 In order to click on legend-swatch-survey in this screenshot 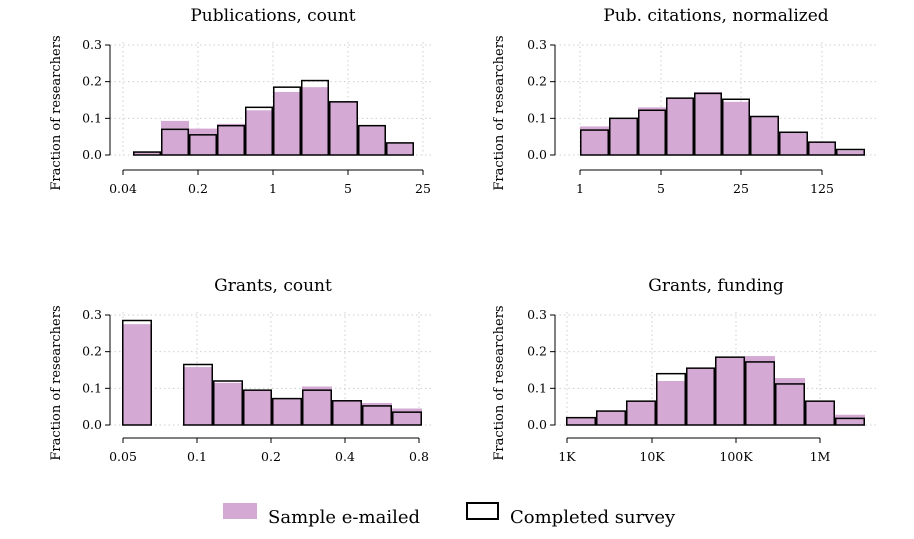, I will do `click(482, 511)`.